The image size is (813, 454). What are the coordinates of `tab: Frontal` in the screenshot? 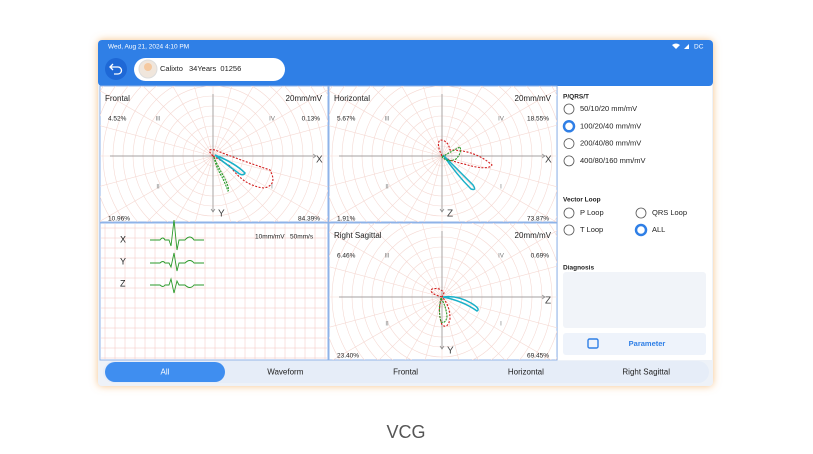 It's located at (405, 372).